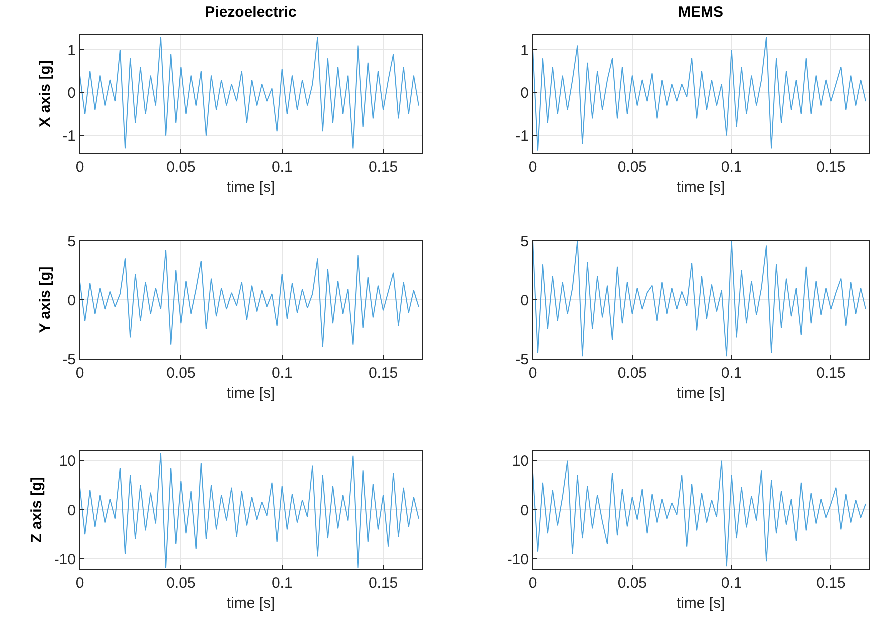 This screenshot has height=640, width=872. I want to click on y-axis-title: Z axis [g], so click(37, 510).